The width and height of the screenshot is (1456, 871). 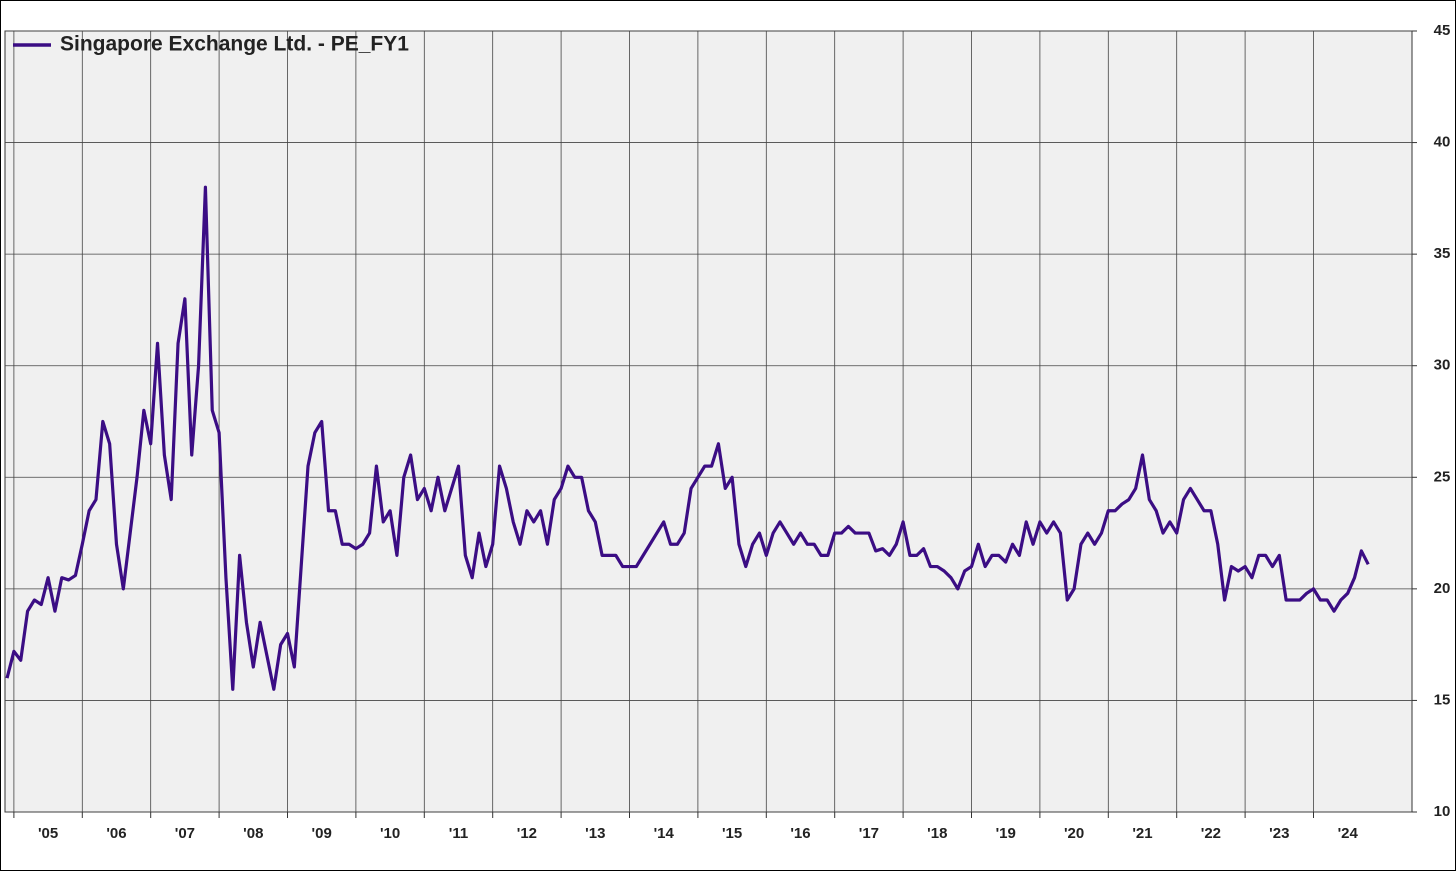 I want to click on x-tick-label: '22, so click(x=1211, y=833).